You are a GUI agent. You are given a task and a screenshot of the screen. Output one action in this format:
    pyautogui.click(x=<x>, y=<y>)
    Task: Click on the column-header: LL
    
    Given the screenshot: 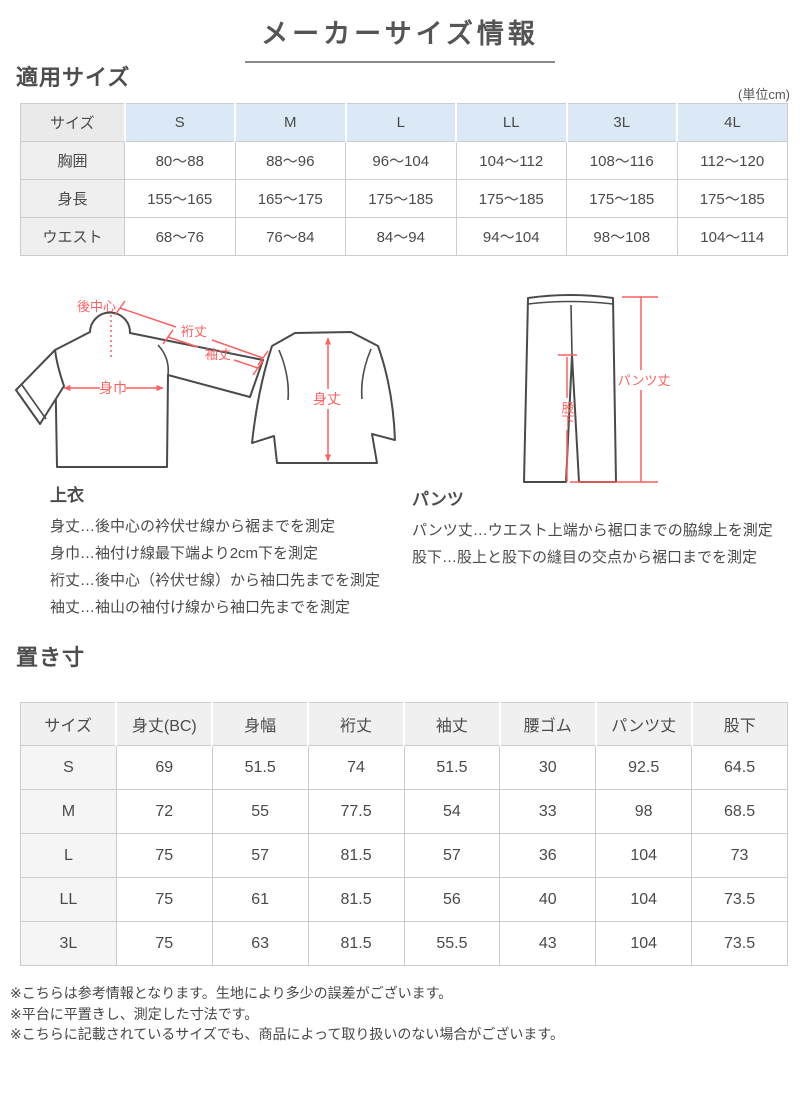 What is the action you would take?
    pyautogui.click(x=511, y=122)
    